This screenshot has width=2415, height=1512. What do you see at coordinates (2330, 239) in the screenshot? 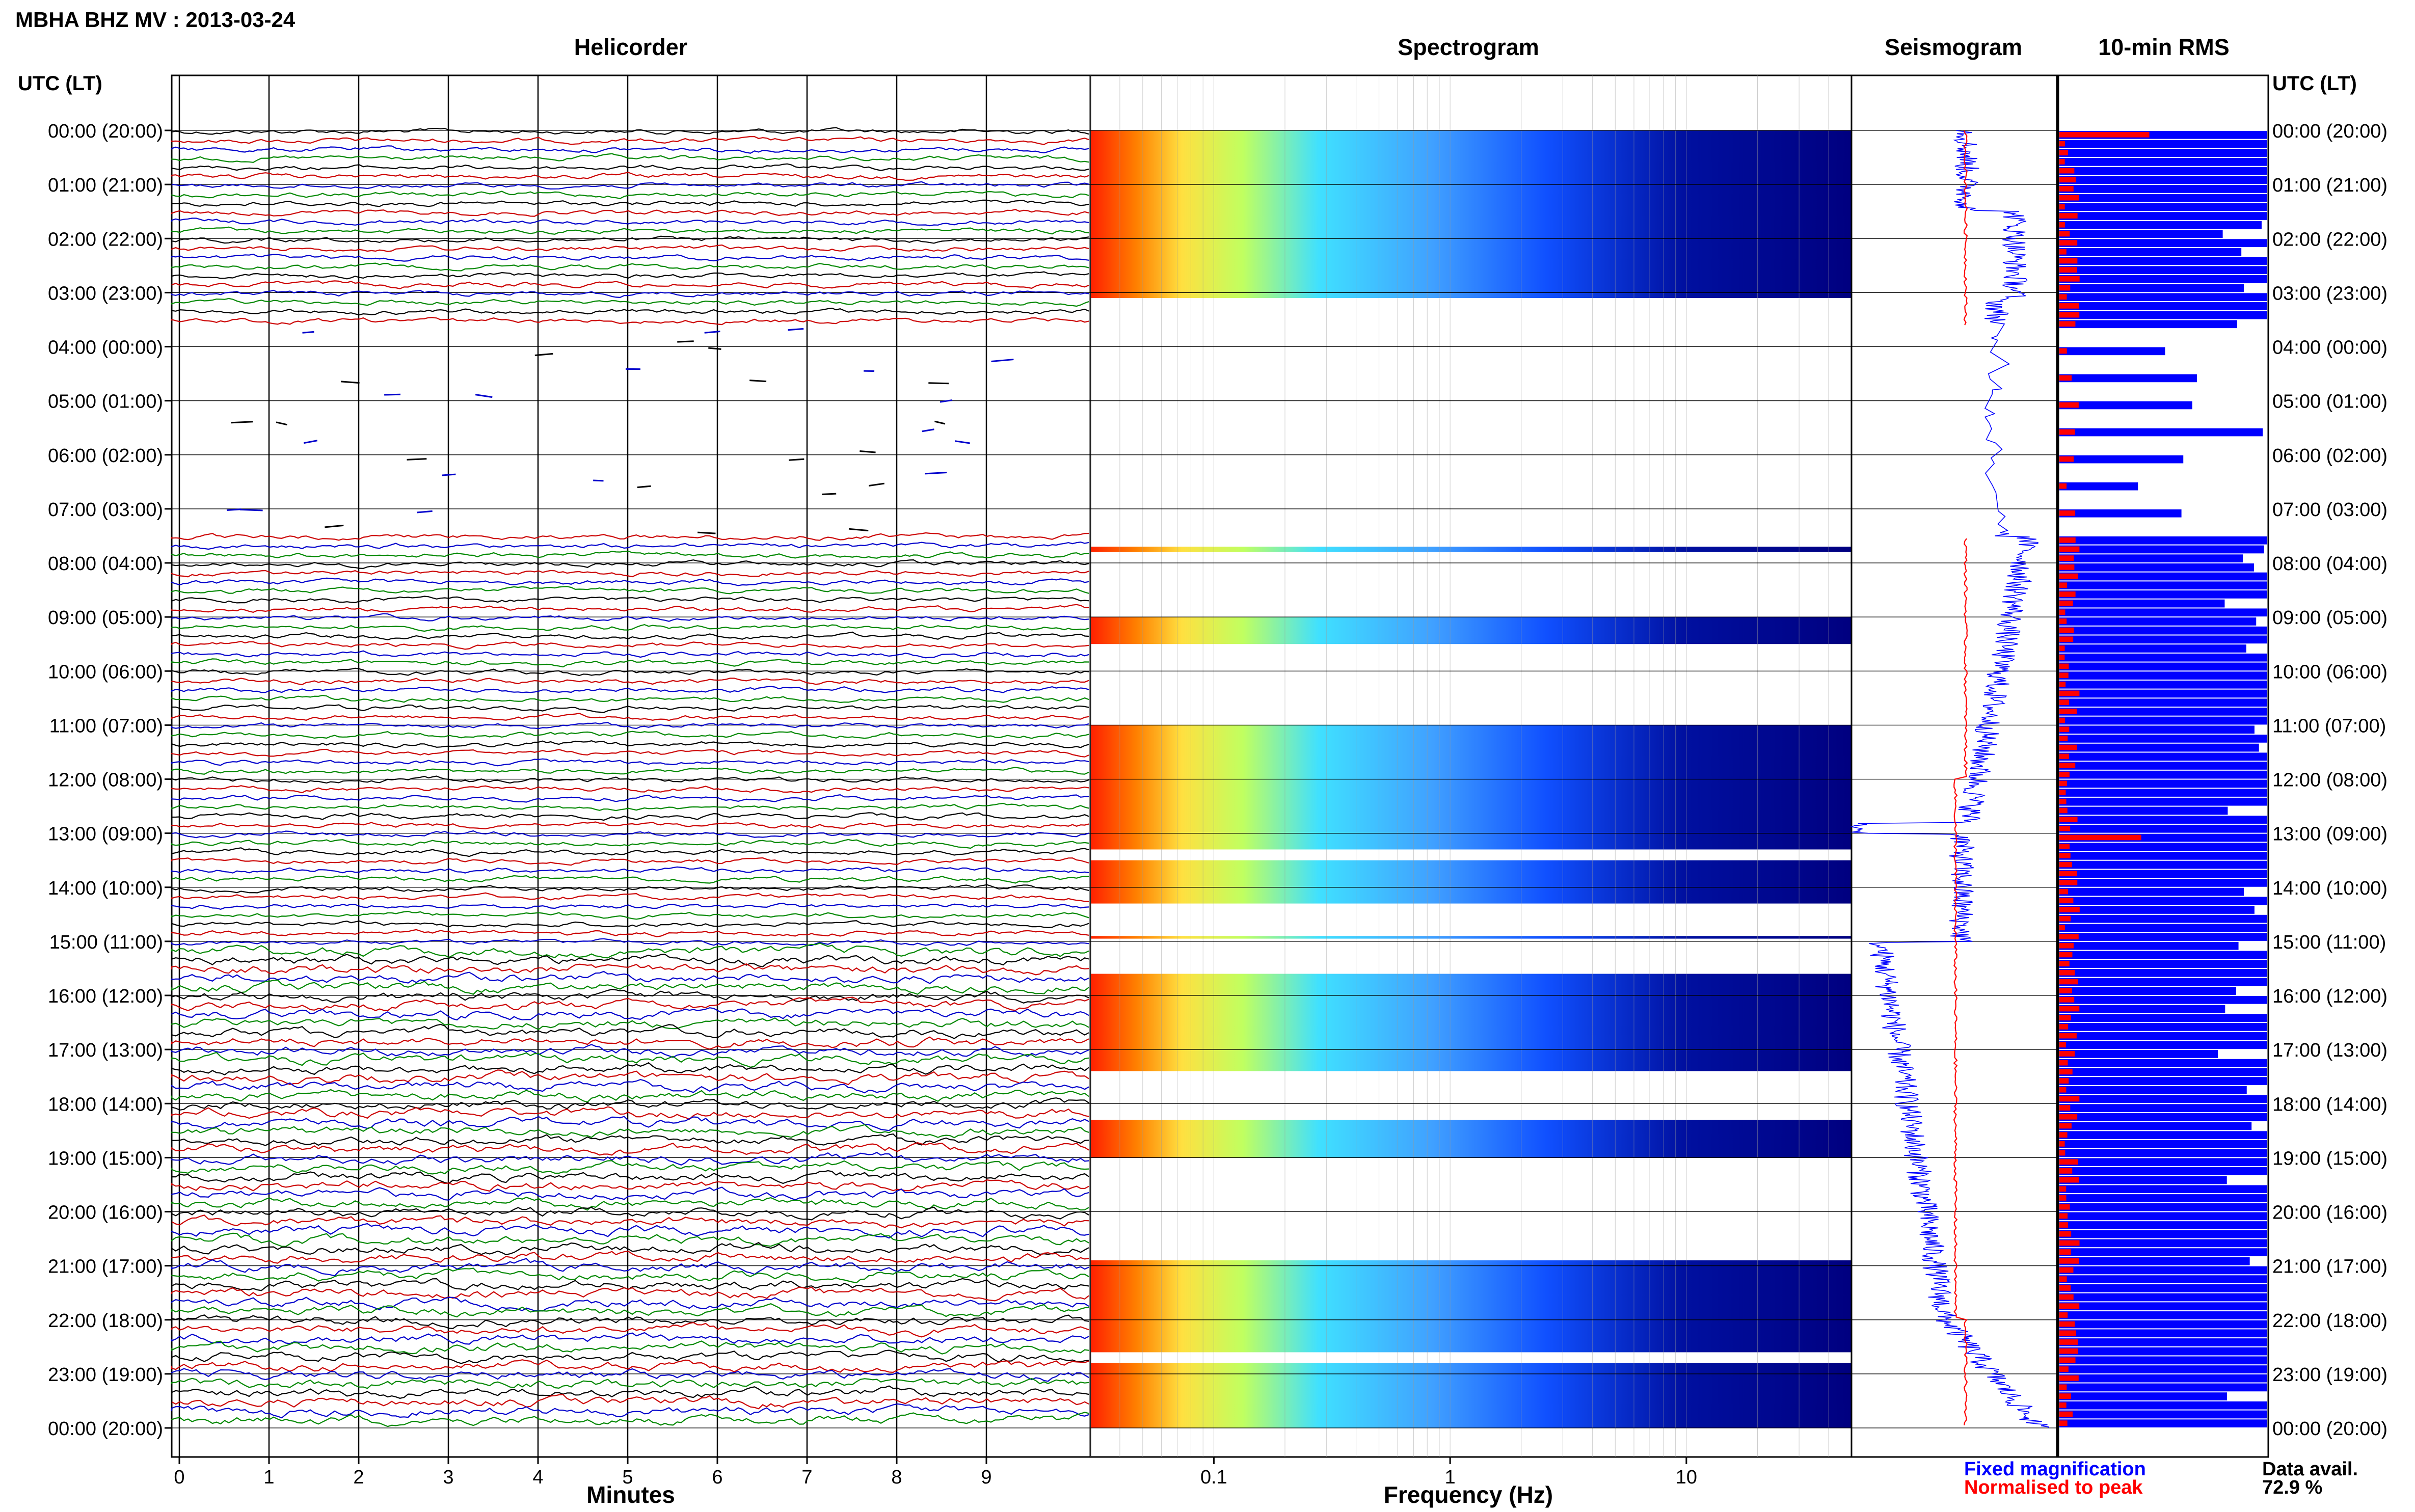
I see `time-label-right: 02:00 (22:00)` at bounding box center [2330, 239].